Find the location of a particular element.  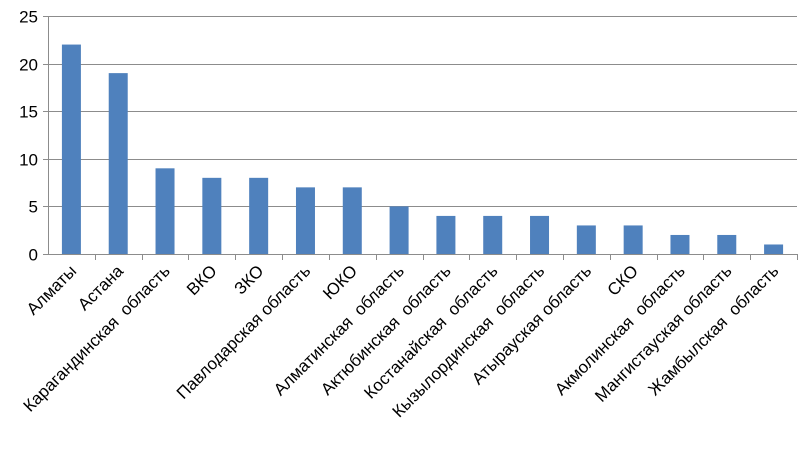

x-category-label: ВКО is located at coordinates (202, 280).